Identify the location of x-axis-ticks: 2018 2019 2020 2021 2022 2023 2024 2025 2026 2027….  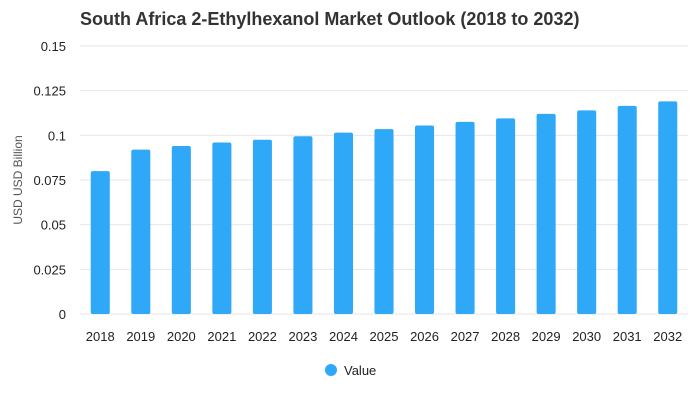
(384, 336).